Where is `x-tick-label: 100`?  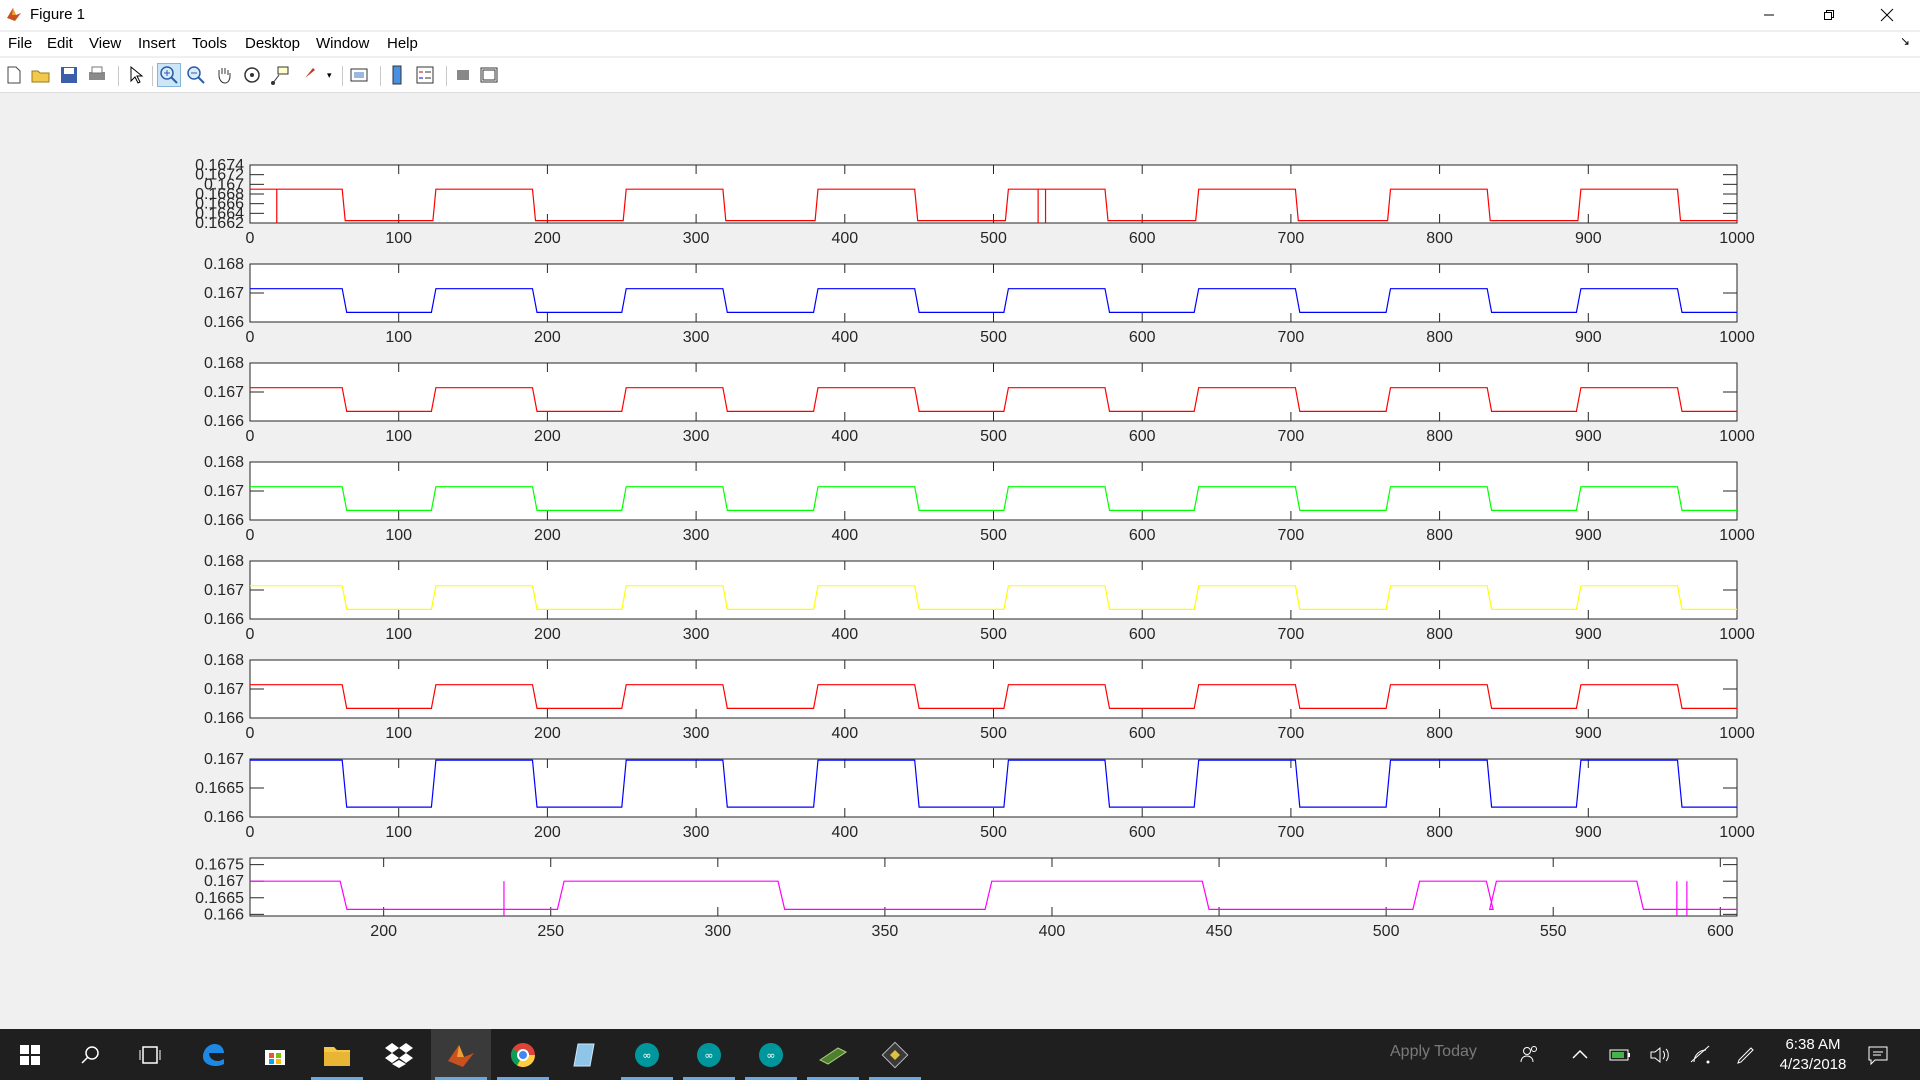
x-tick-label: 100 is located at coordinates (398, 238).